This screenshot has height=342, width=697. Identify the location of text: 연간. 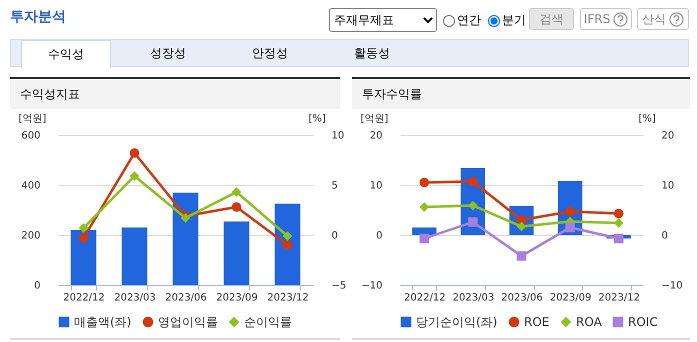
(469, 20).